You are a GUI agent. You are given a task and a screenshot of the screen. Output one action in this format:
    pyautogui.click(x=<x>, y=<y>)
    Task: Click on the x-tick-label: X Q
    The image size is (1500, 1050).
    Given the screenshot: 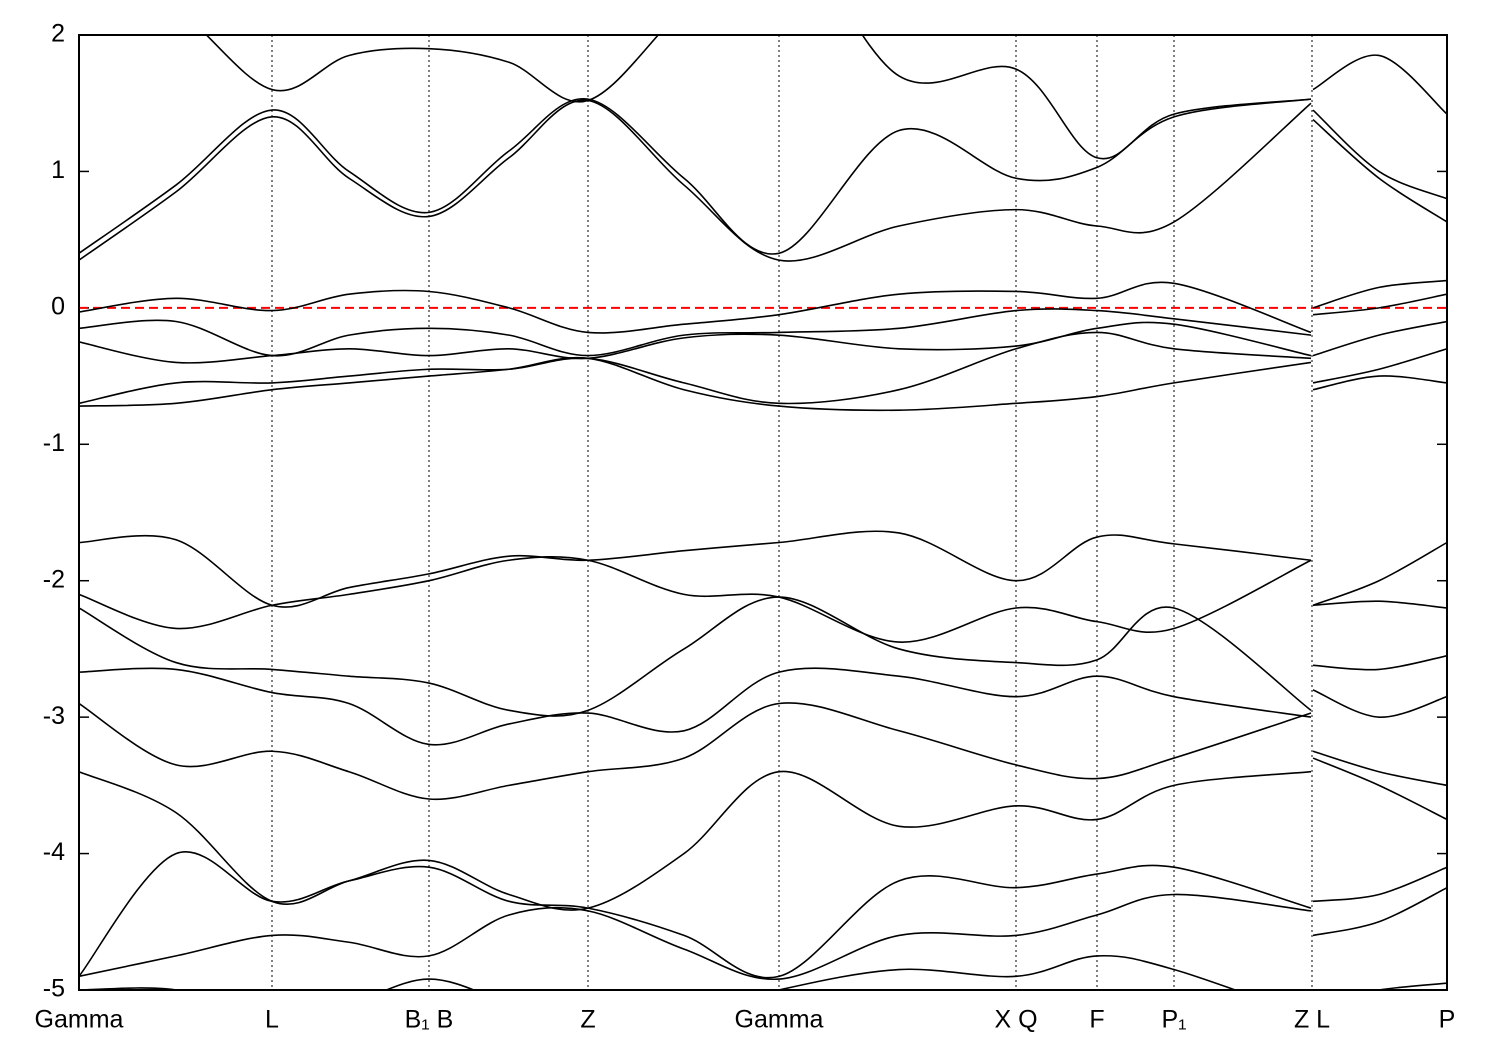 What is the action you would take?
    pyautogui.click(x=1015, y=1020)
    